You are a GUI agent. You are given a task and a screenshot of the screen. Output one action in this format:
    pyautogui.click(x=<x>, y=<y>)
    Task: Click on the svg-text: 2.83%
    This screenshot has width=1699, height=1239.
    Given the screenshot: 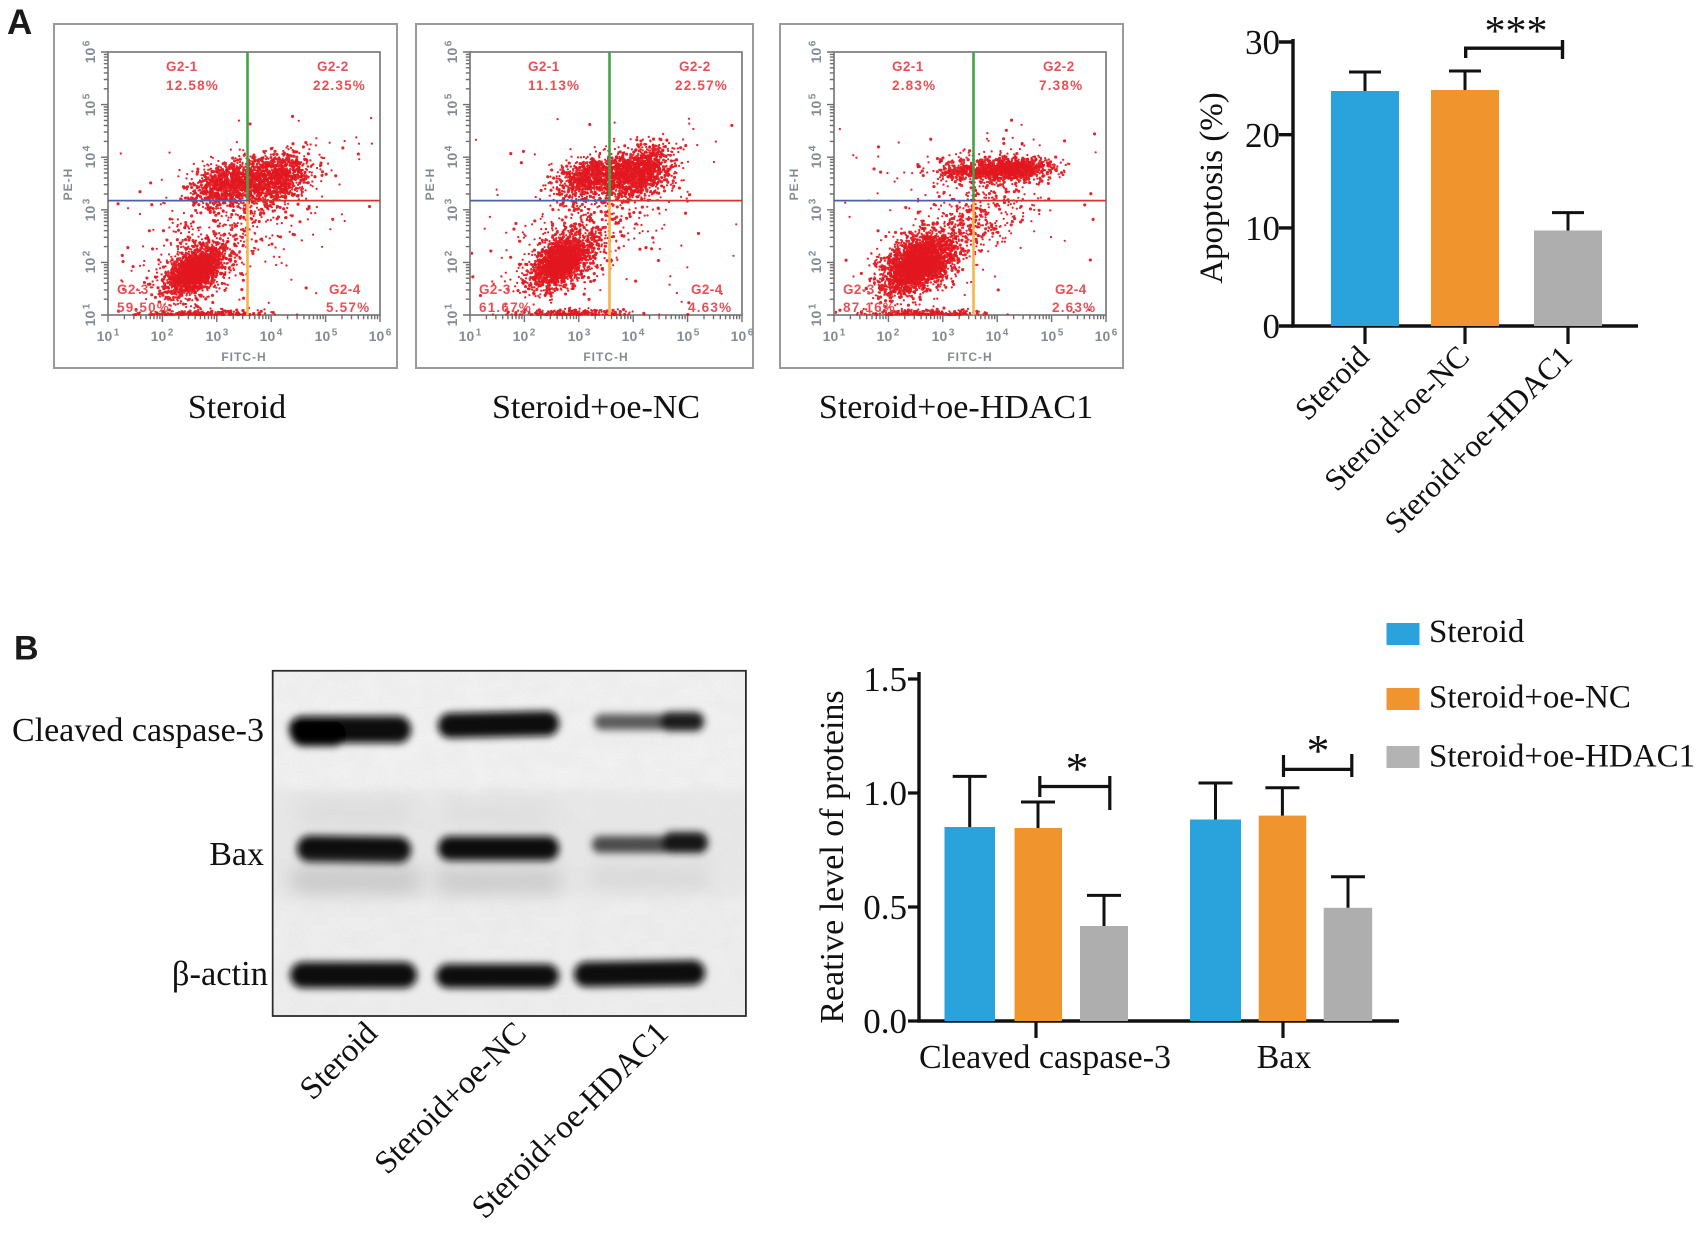 What is the action you would take?
    pyautogui.click(x=914, y=85)
    